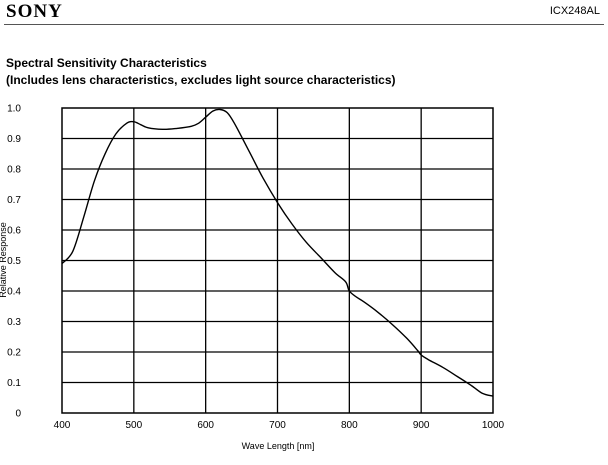  I want to click on y-tick-label: 0.2, so click(14, 353).